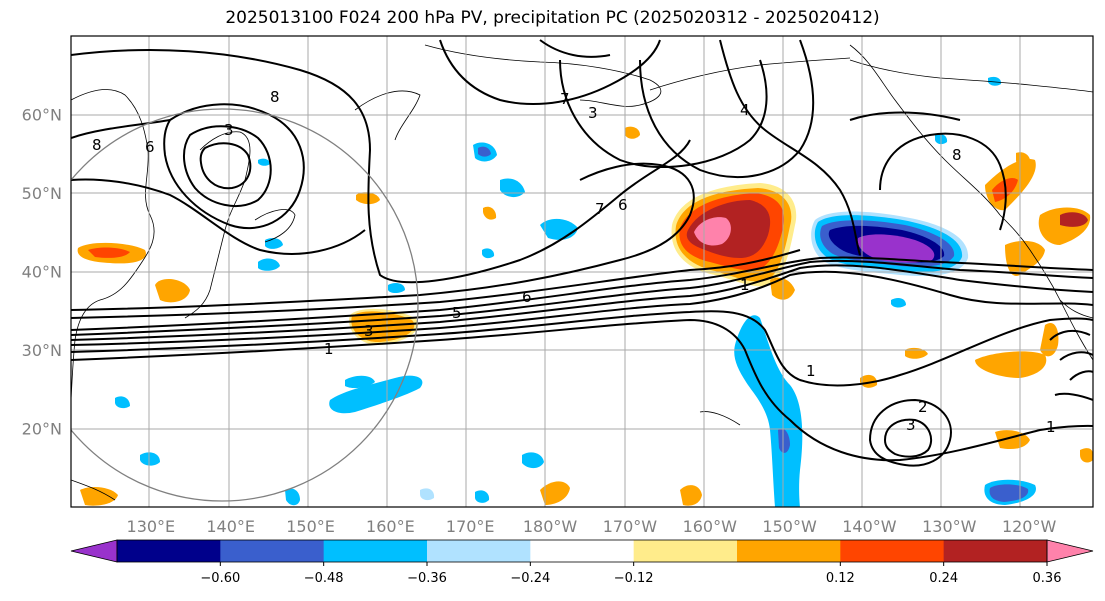 The image size is (1105, 601). I want to click on longitude-label: 150°E, so click(310, 526).